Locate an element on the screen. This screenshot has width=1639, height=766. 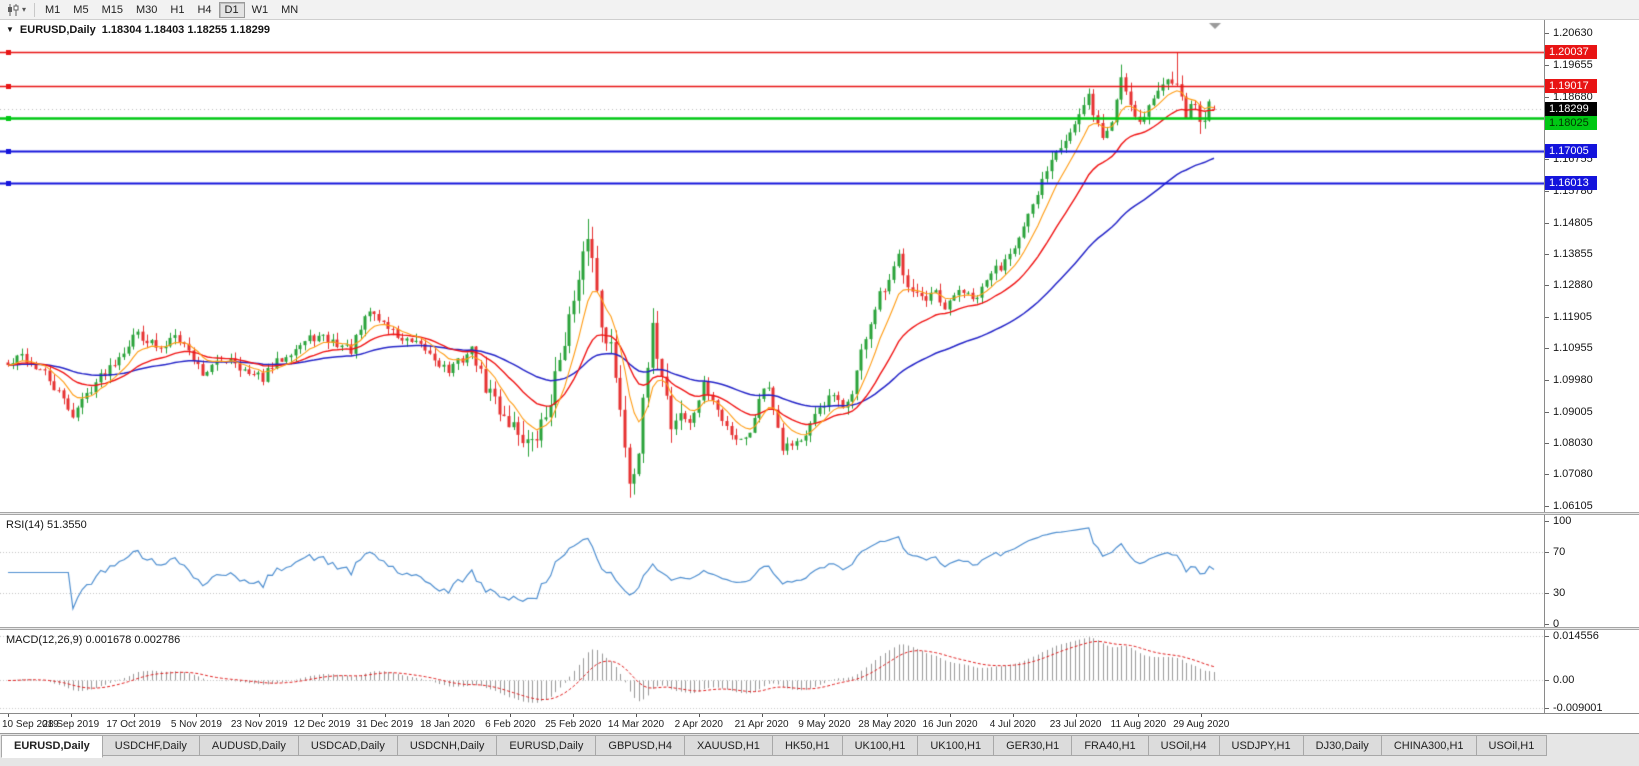
rsi-label: RSI(14) 51.3550 is located at coordinates (46, 525).